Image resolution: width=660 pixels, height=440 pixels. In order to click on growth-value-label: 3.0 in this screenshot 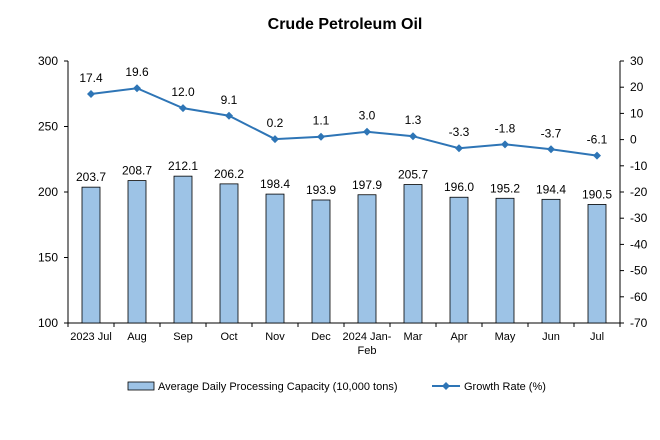, I will do `click(367, 116)`.